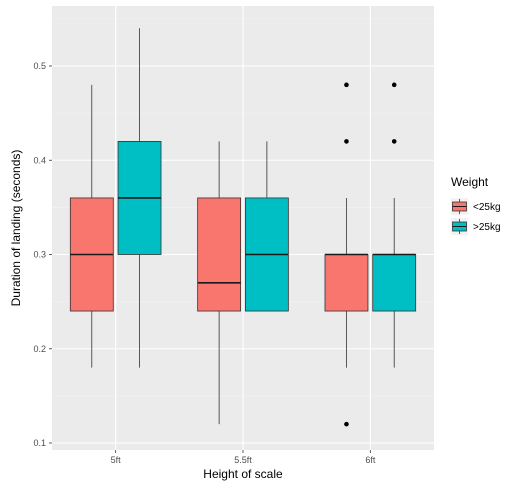 The image size is (510, 482). I want to click on box->25kg-6ft, so click(394, 225).